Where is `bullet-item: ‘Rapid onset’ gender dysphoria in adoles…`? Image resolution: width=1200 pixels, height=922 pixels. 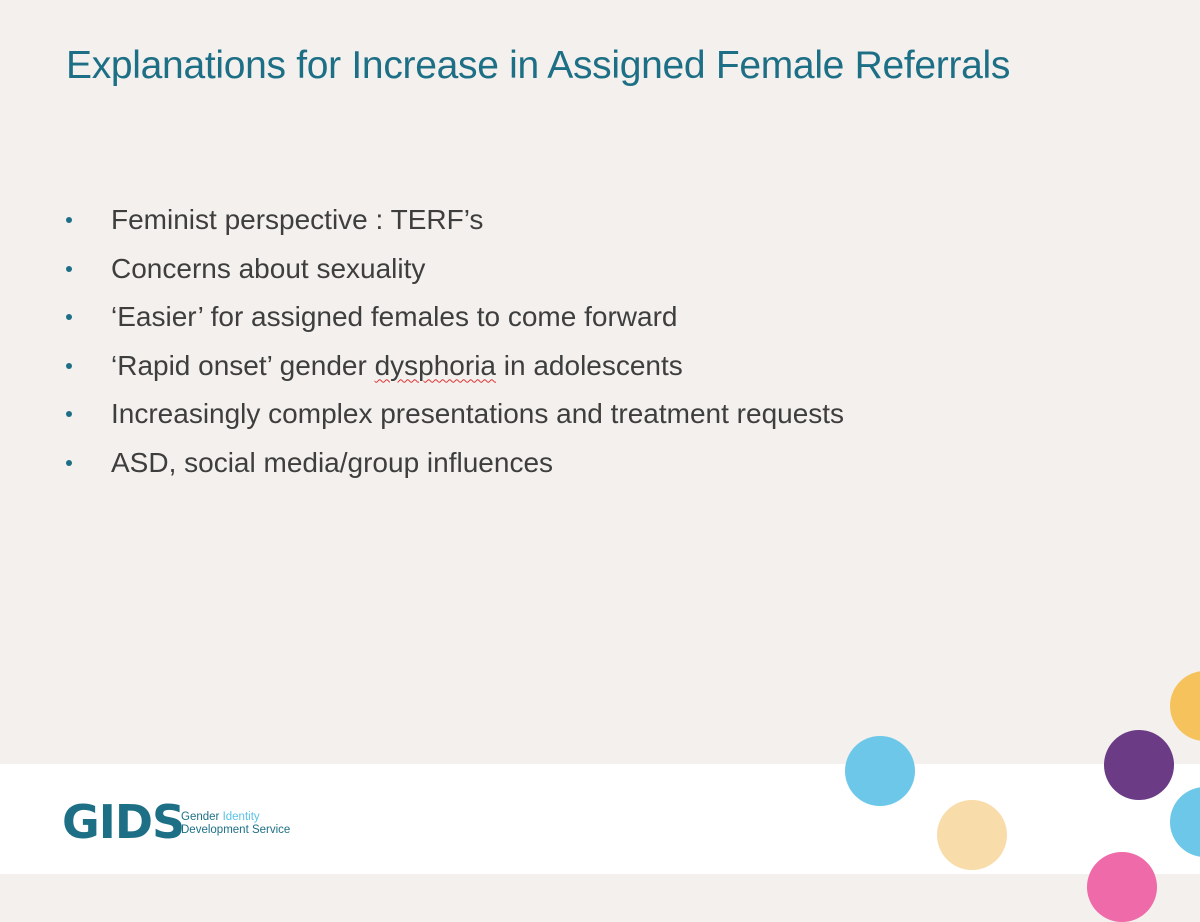
bullet-item: ‘Rapid onset’ gender dysphoria in adoles… is located at coordinates (455, 366).